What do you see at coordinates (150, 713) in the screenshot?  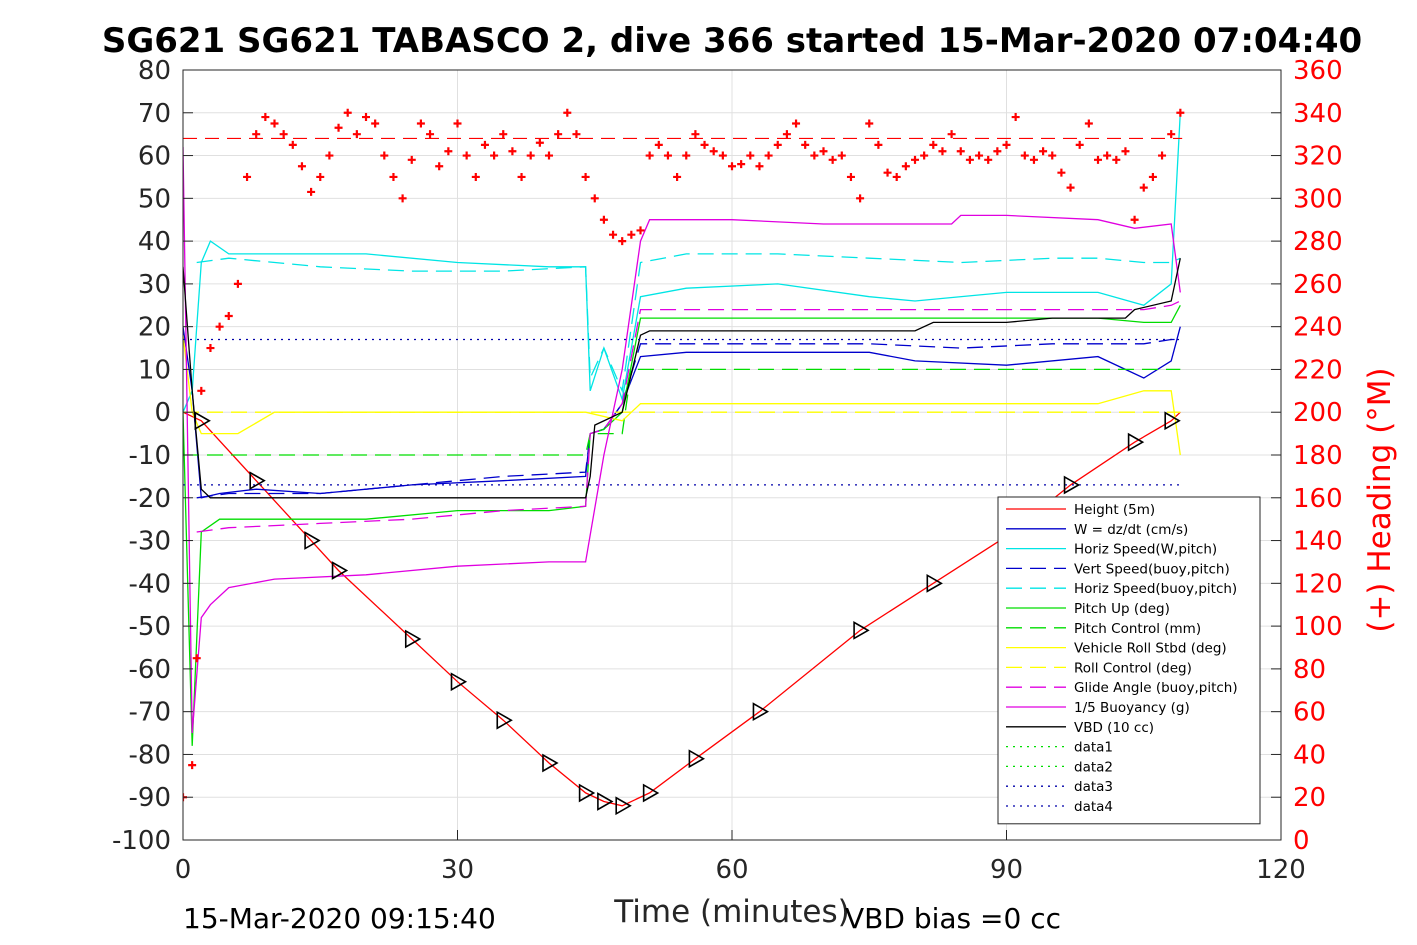 I see `y-tick-label: -70` at bounding box center [150, 713].